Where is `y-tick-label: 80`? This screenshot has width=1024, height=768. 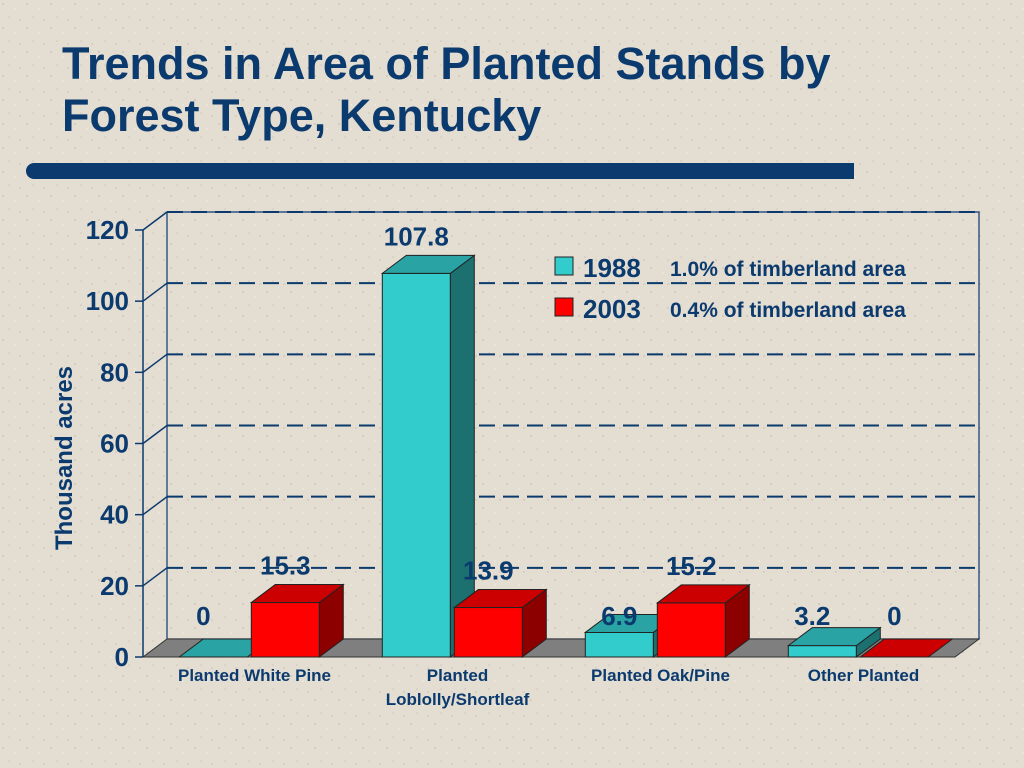
y-tick-label: 80 is located at coordinates (114, 372).